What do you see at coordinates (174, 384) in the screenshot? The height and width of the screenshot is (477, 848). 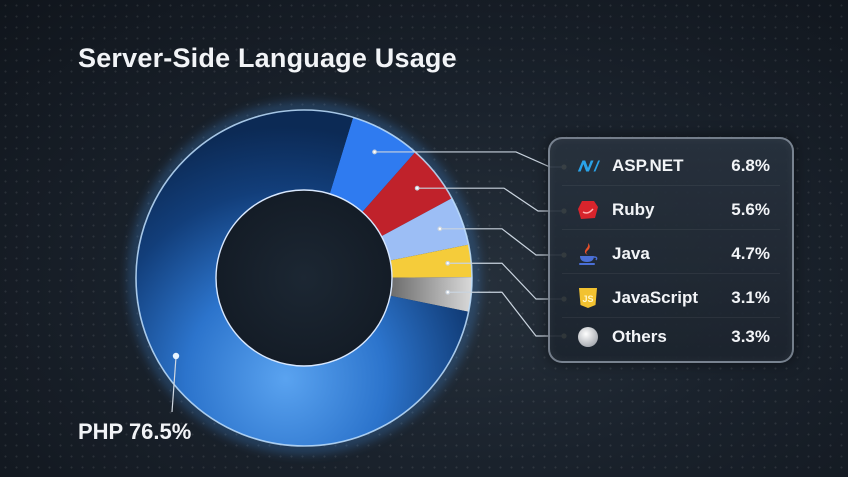 I see `php-leader-line` at bounding box center [174, 384].